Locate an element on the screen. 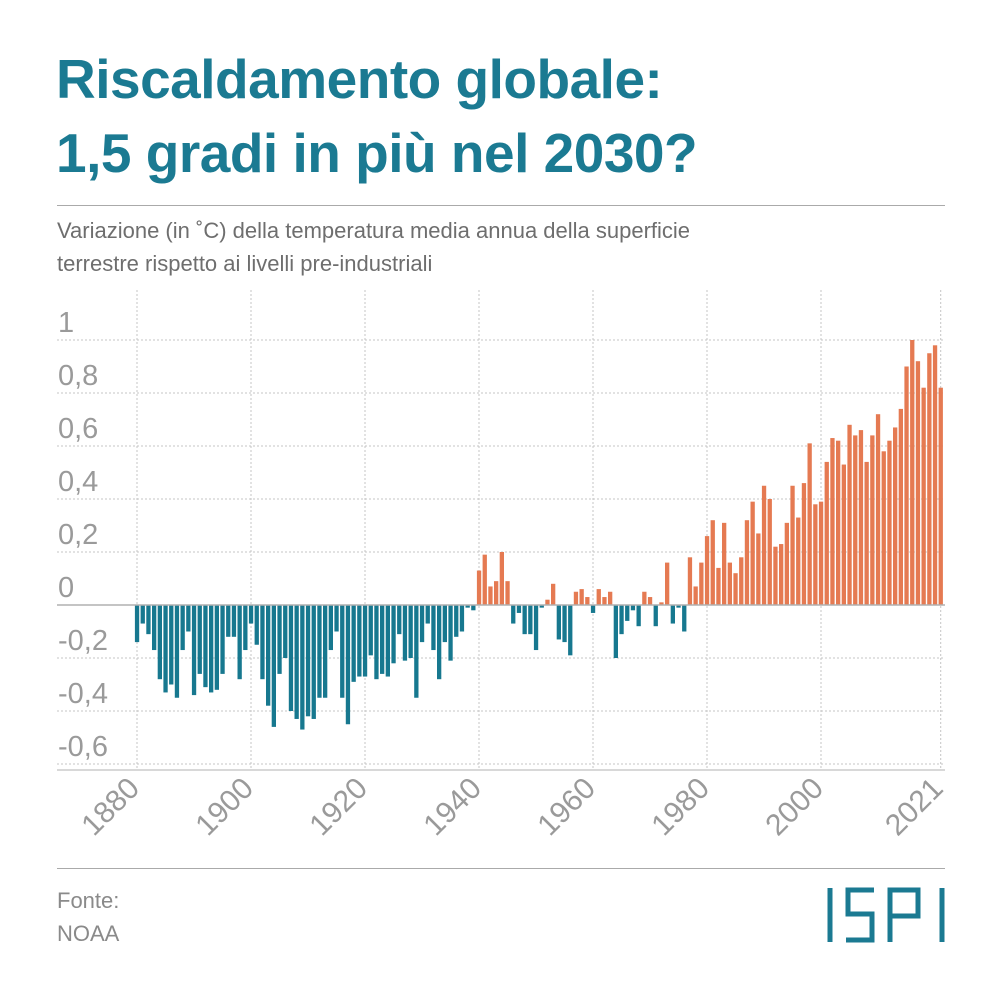 This screenshot has width=1000, height=1000. y-tick-label: 1 is located at coordinates (66, 323).